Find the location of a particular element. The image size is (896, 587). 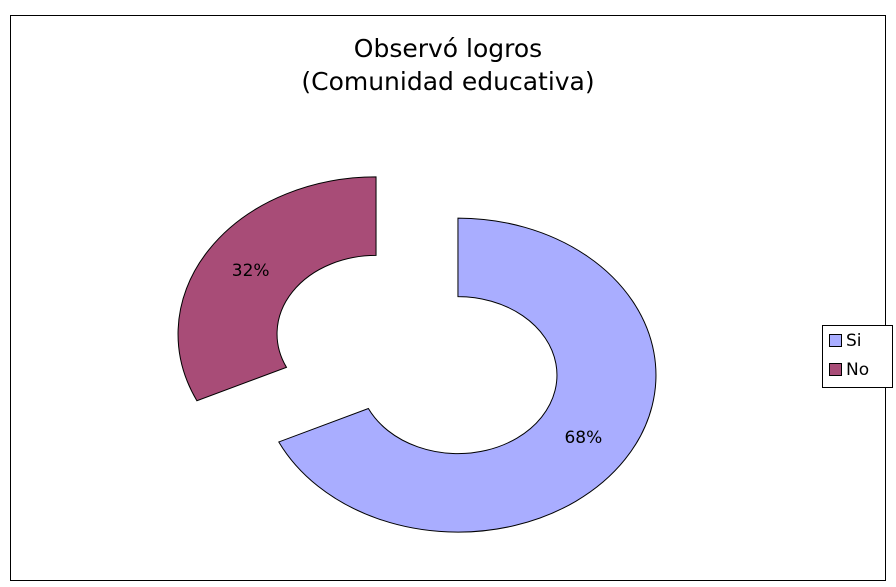

legend-label: No is located at coordinates (857, 370).